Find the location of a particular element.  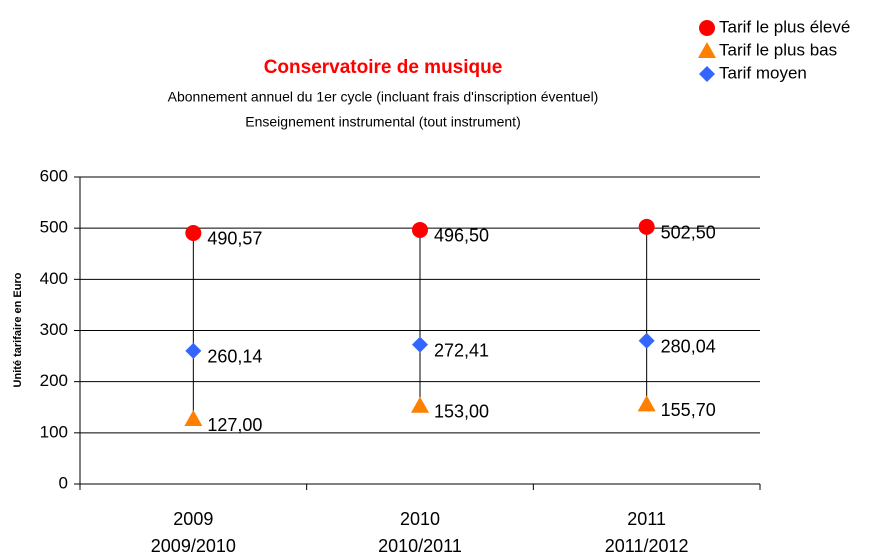

legend-label: Tarif le plus bas is located at coordinates (778, 49).